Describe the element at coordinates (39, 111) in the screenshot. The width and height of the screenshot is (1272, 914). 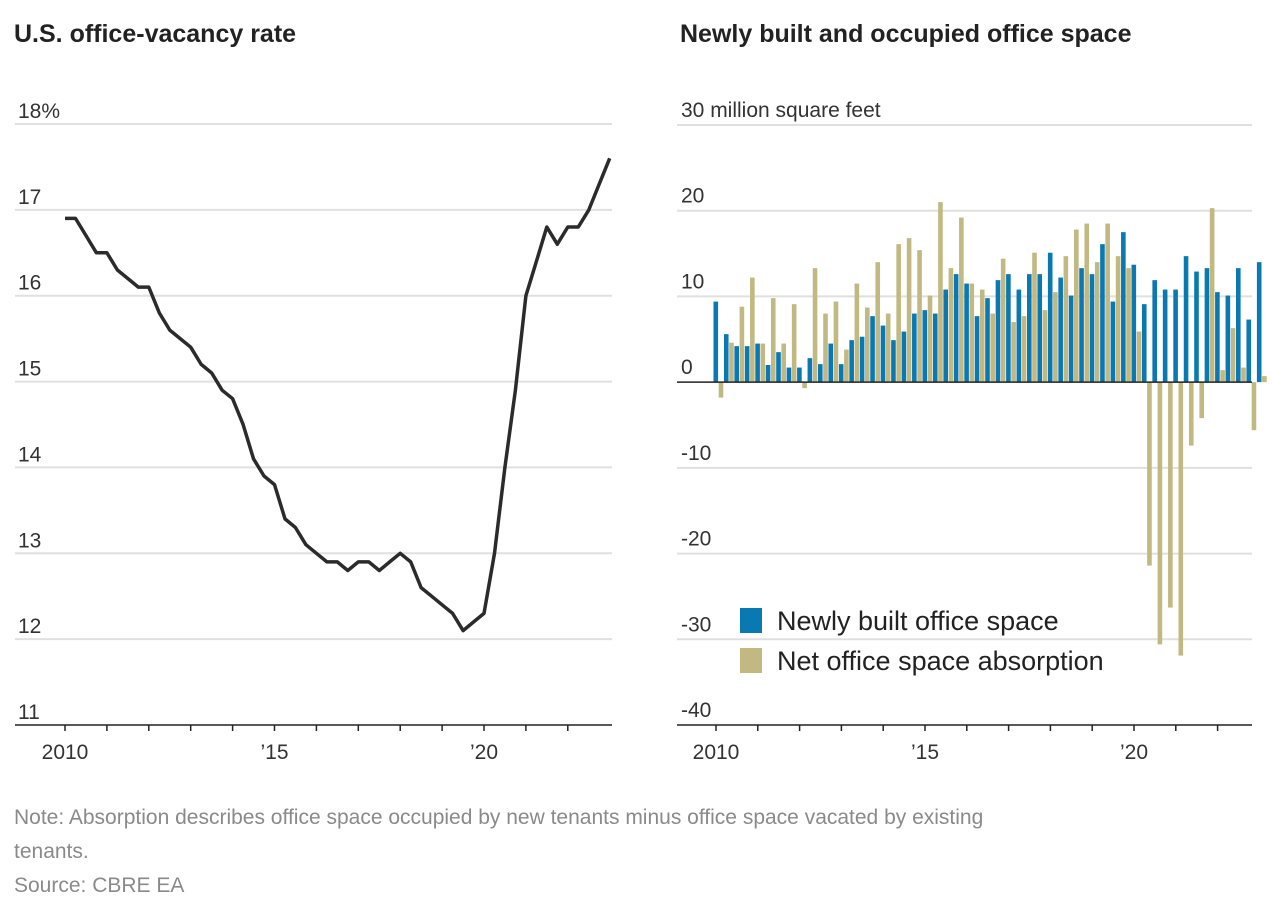
I see `y-tick-label: 18%` at that location.